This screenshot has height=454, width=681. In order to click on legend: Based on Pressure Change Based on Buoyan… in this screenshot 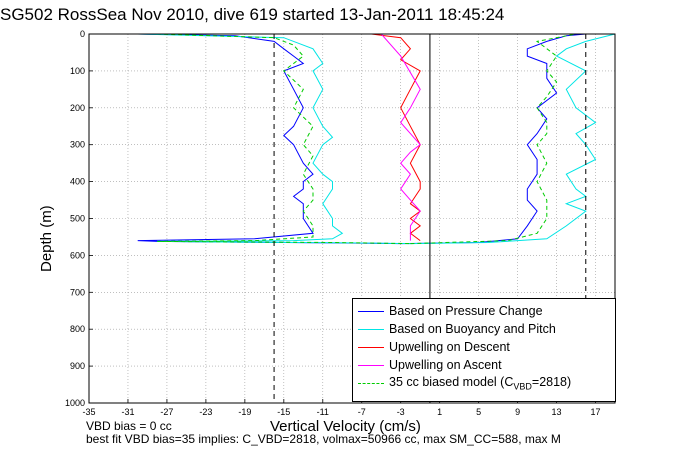, I will do `click(484, 350)`.